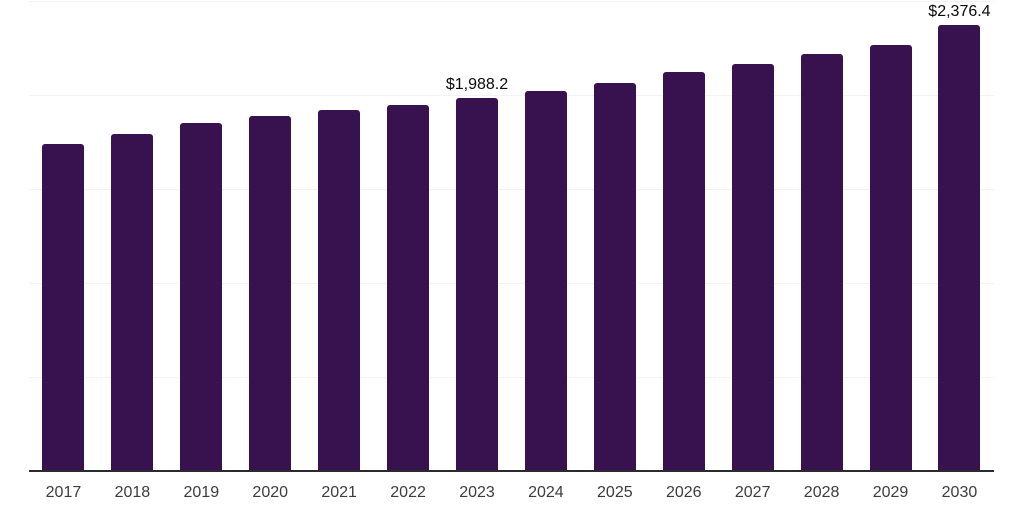  Describe the element at coordinates (752, 267) in the screenshot. I see `bar-2027` at that location.